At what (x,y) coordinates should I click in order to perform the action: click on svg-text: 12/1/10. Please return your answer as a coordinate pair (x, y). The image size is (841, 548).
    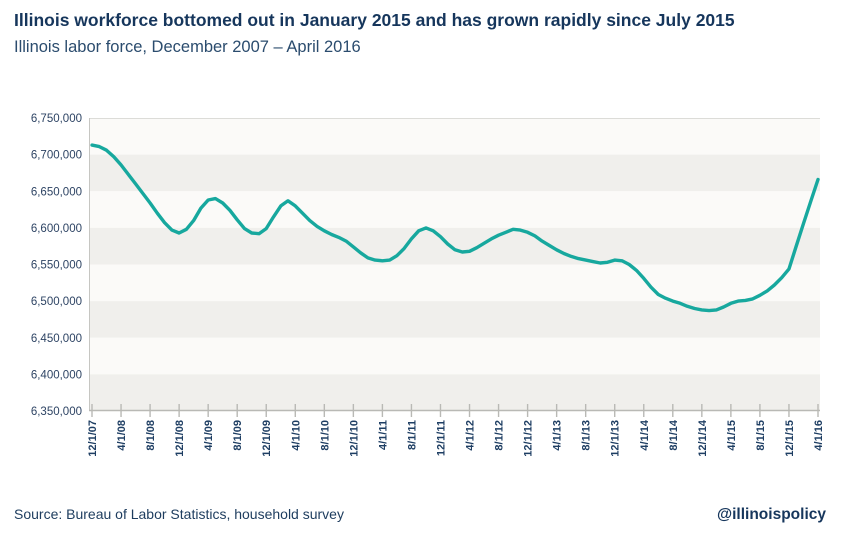
    Looking at the image, I should click on (354, 438).